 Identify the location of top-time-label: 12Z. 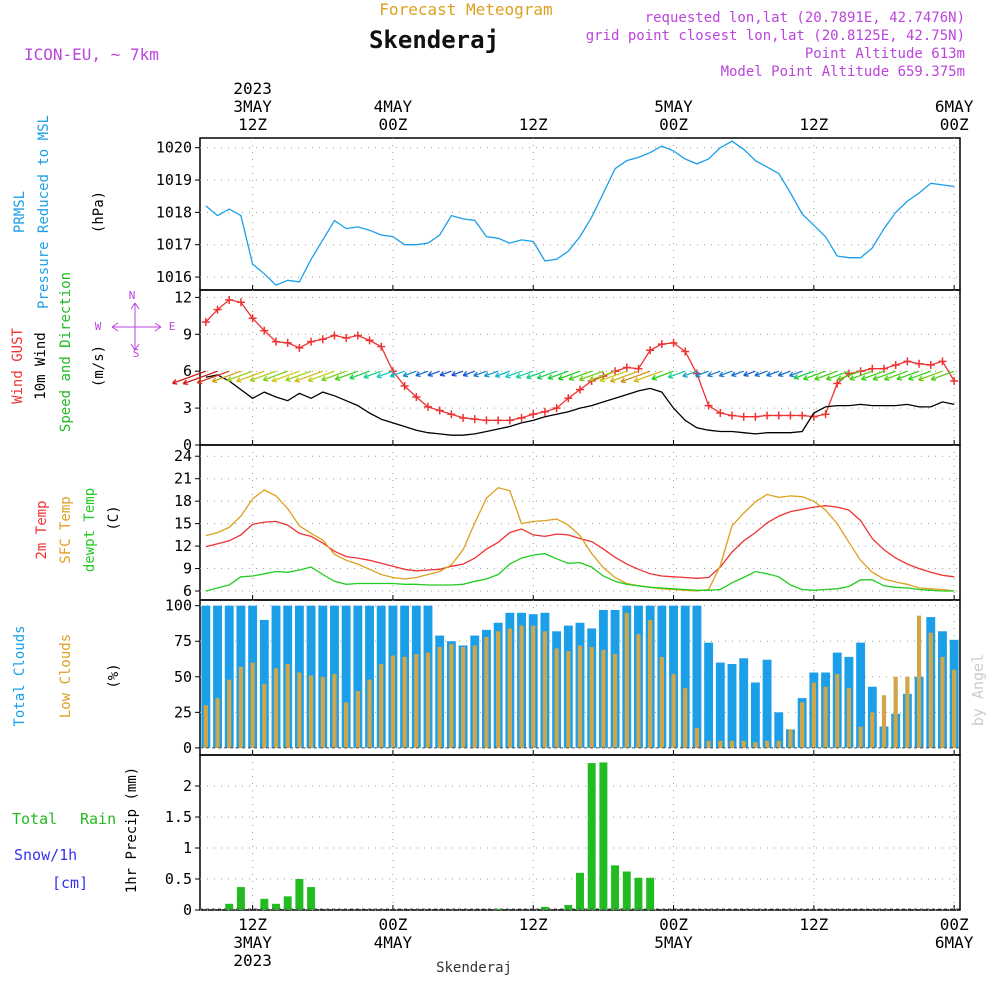
(813, 124).